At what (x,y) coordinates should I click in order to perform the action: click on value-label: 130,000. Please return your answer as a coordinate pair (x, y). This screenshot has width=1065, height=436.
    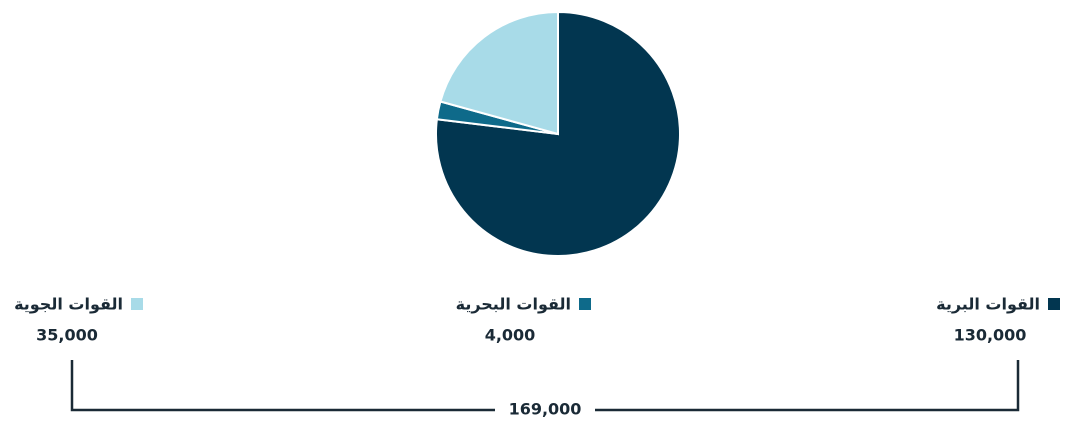
    Looking at the image, I should click on (990, 335).